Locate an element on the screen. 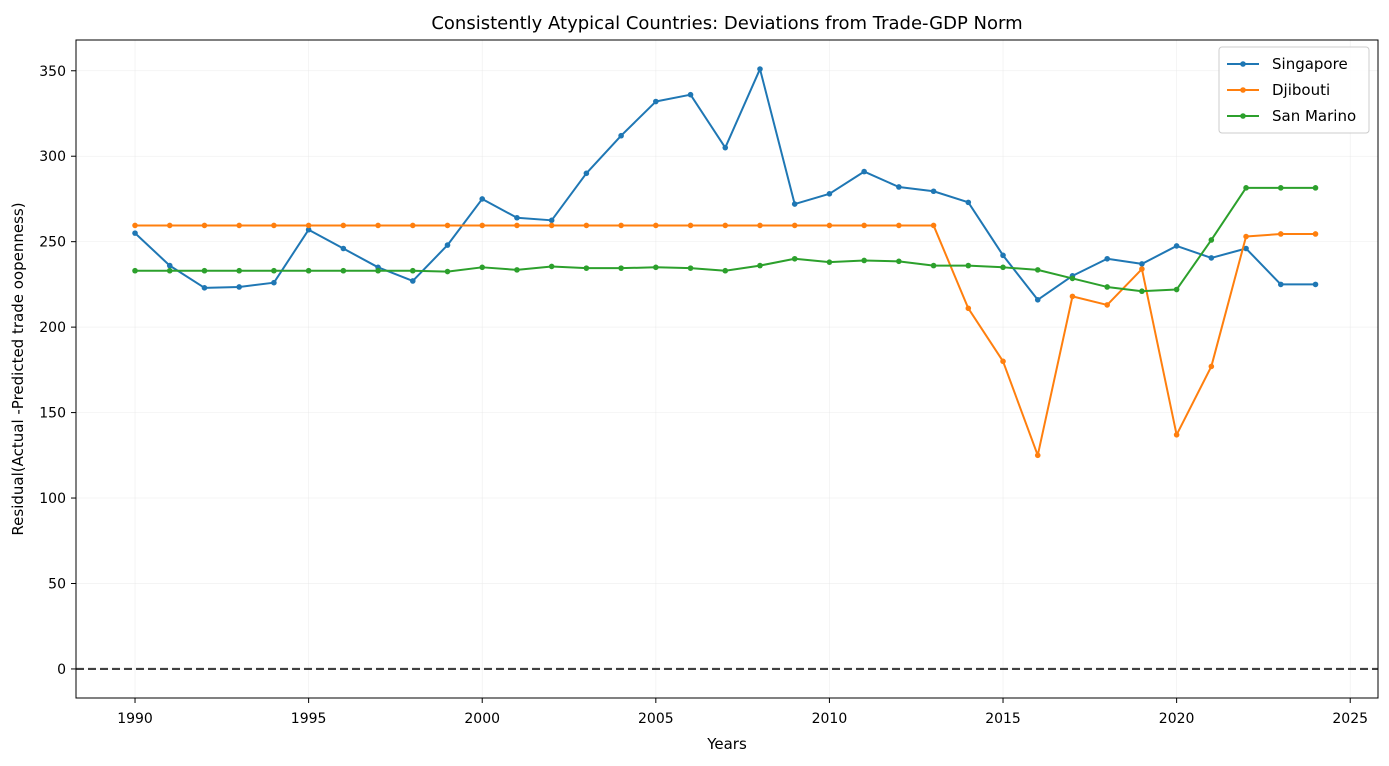 The width and height of the screenshot is (1389, 766). x-axis-label: Years is located at coordinates (726, 744).